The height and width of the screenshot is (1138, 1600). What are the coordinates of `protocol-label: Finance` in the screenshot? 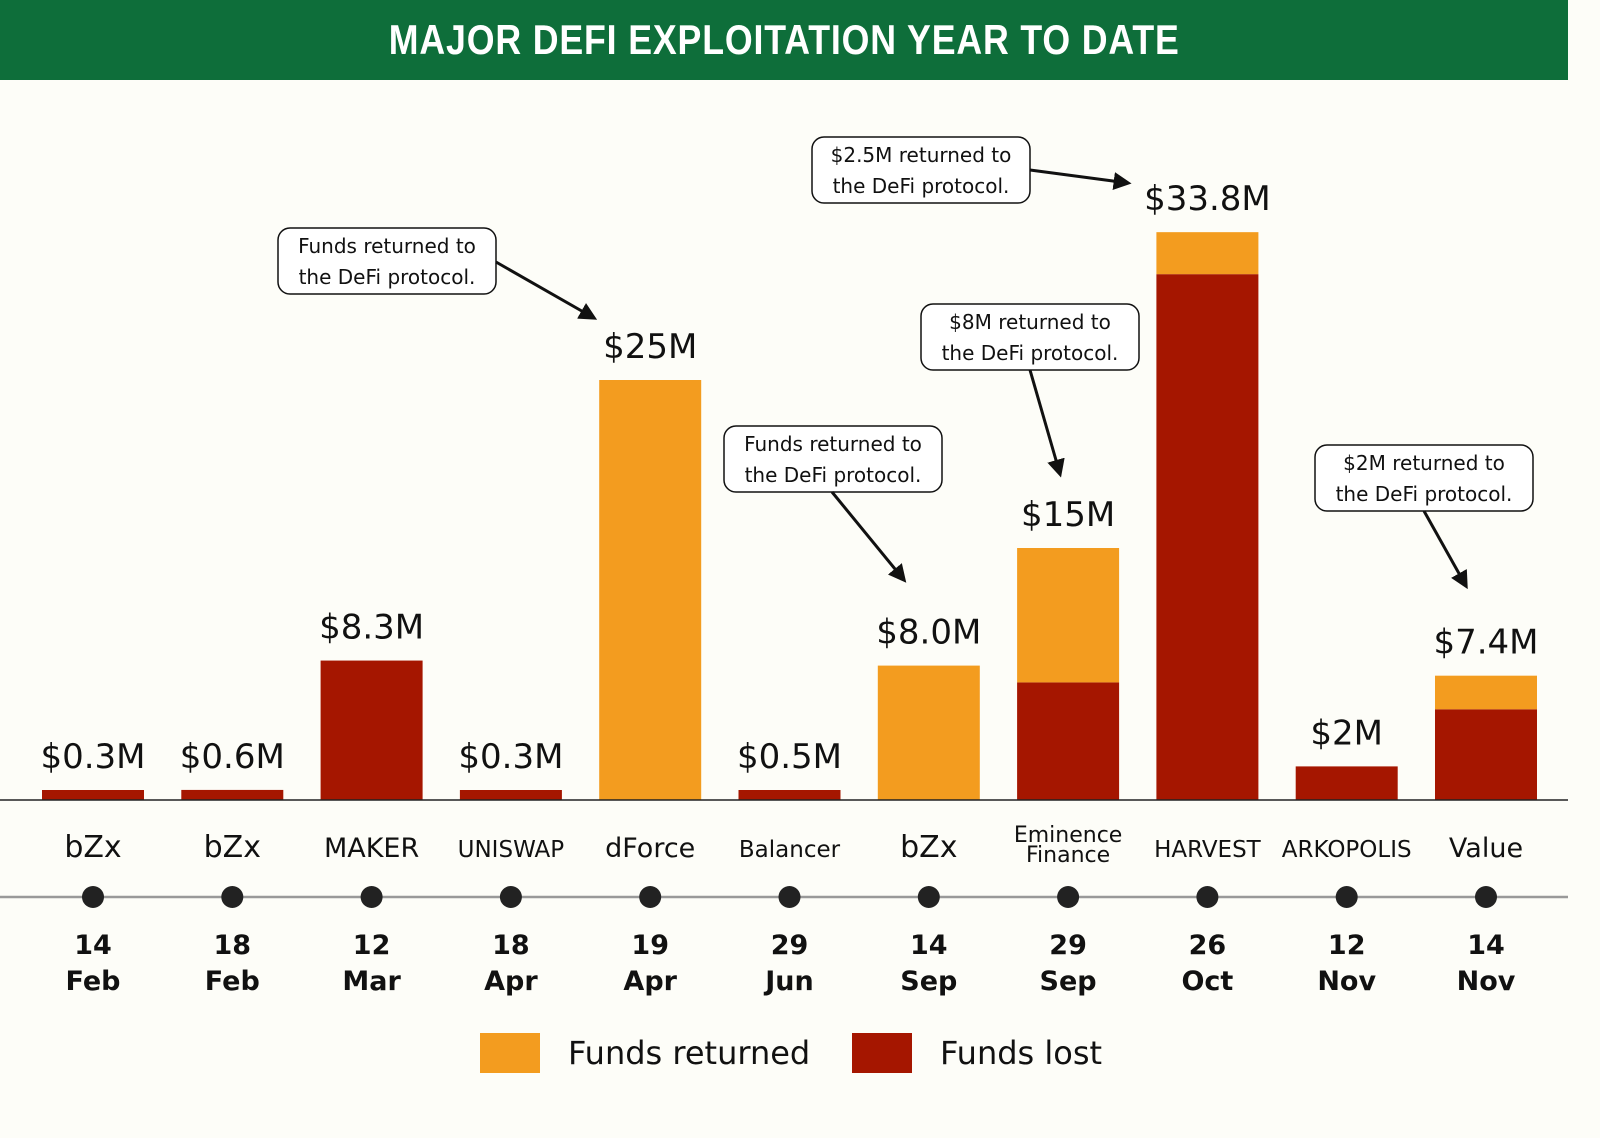 It's located at (1068, 855).